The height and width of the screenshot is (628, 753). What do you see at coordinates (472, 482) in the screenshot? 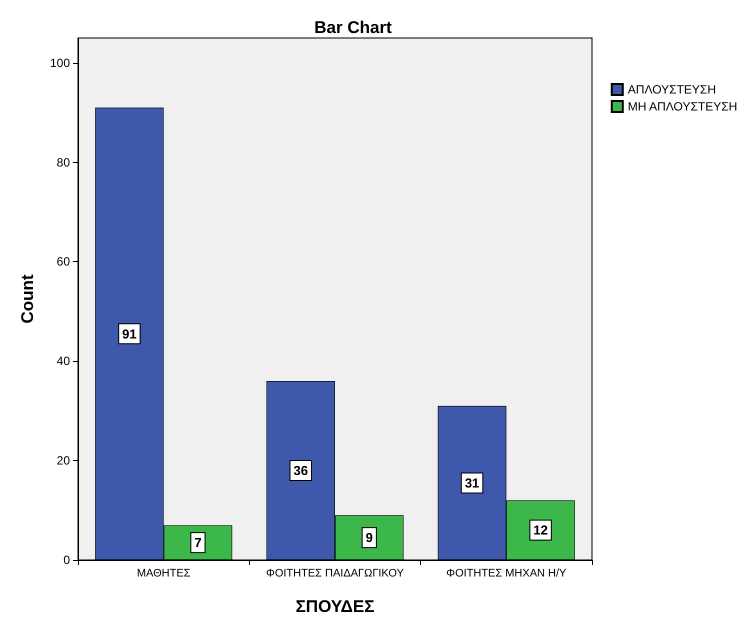
I see `data-label: 31` at bounding box center [472, 482].